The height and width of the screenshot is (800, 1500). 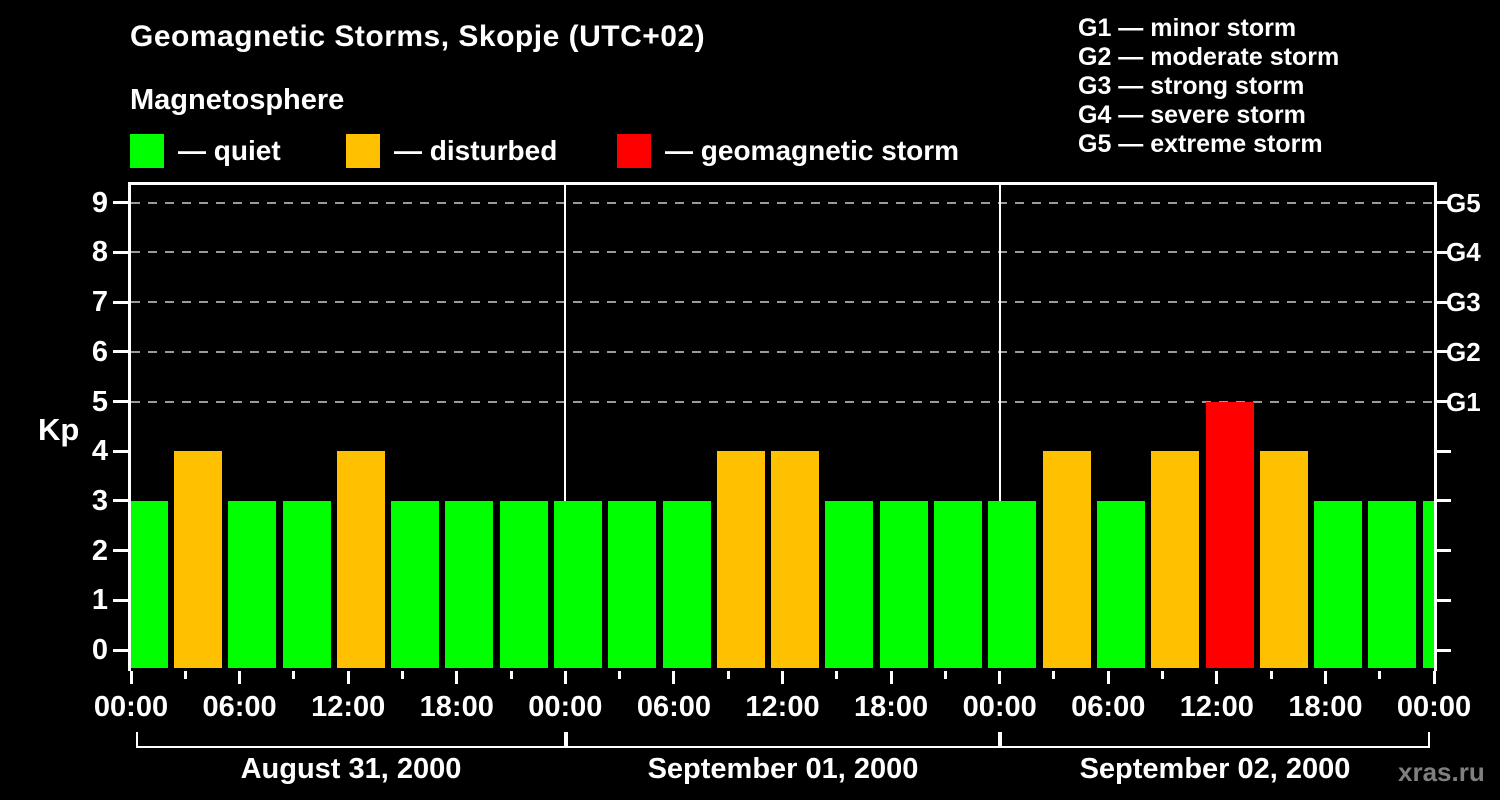 What do you see at coordinates (1192, 115) in the screenshot?
I see `g-legend-row-g4: G4 — severe storm` at bounding box center [1192, 115].